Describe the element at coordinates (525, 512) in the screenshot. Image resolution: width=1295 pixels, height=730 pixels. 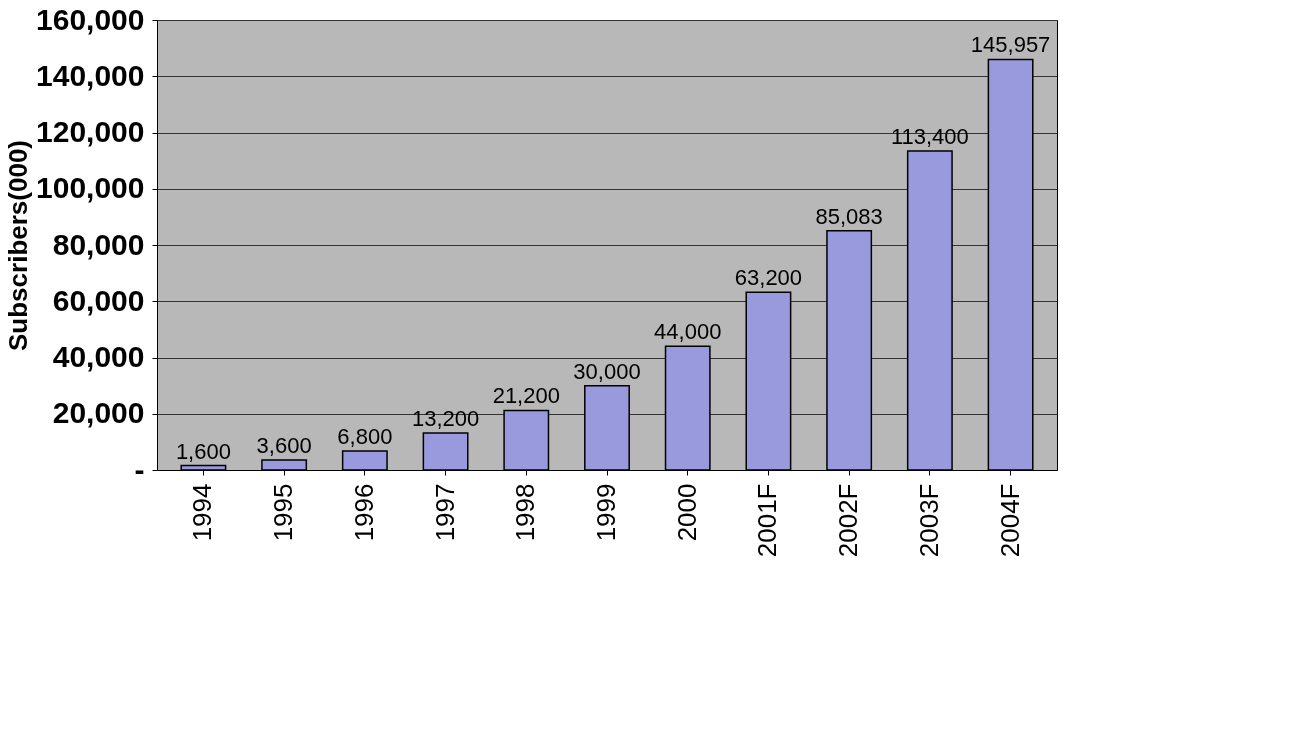
I see `x-tick-label: 1998` at that location.